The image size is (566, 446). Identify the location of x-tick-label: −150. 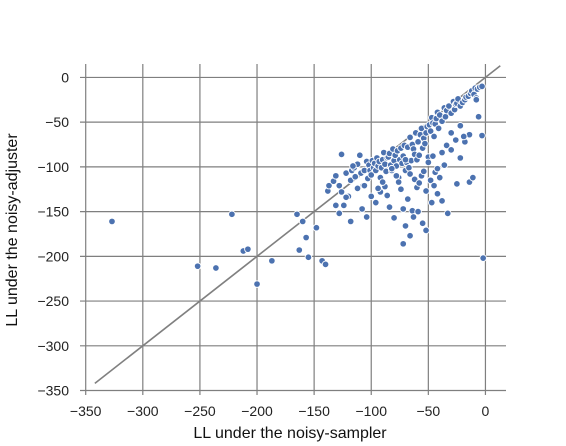
(314, 411).